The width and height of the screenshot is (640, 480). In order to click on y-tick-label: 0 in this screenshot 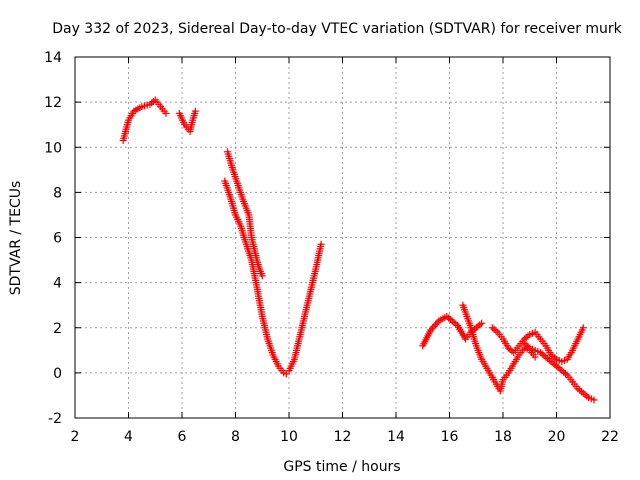, I will do `click(57, 374)`.